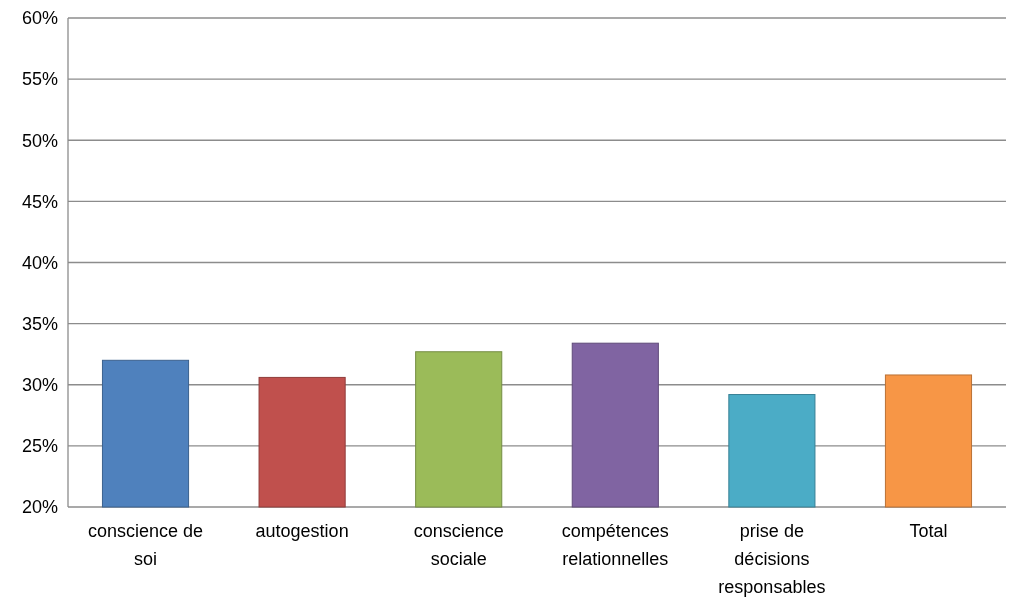 This screenshot has height=615, width=1014. Describe the element at coordinates (39, 446) in the screenshot. I see `y-tick-label: 25%` at that location.